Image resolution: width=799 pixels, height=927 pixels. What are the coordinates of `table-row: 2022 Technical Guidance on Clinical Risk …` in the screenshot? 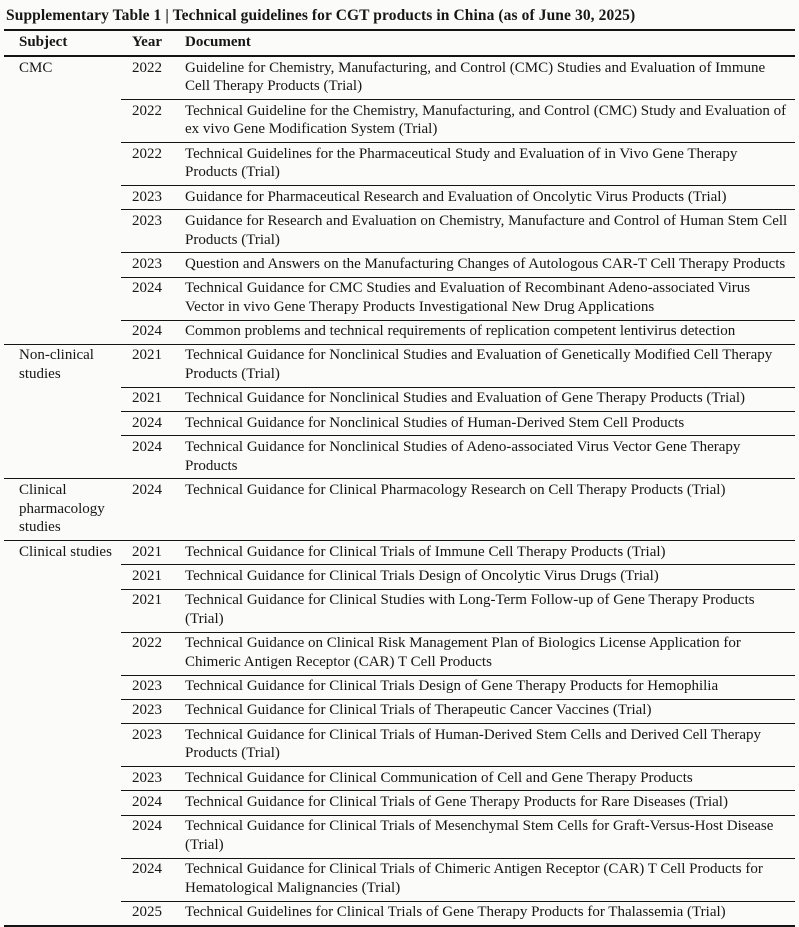 It's located at (399, 654).